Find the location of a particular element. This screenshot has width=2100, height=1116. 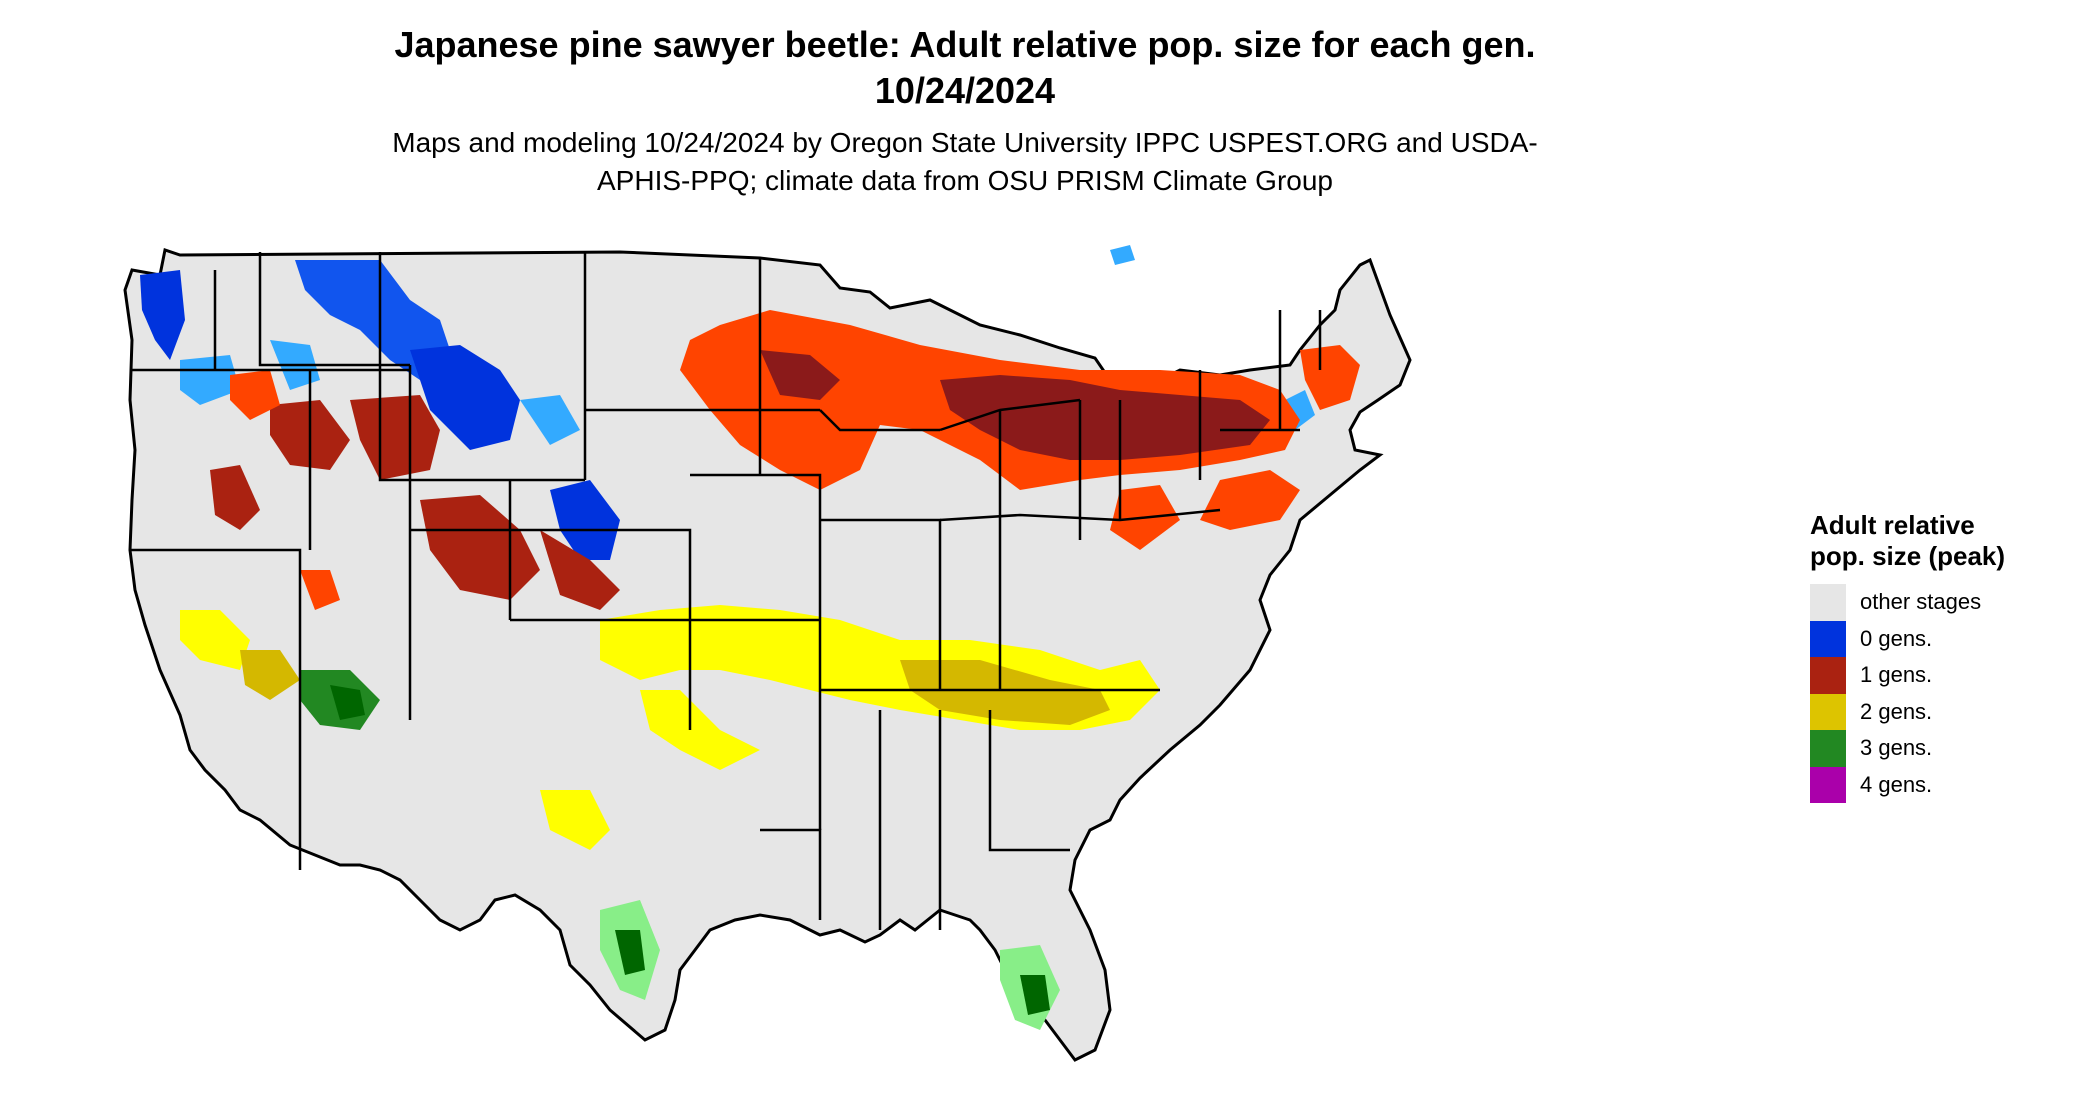

legend-label: other stages is located at coordinates (1921, 602).